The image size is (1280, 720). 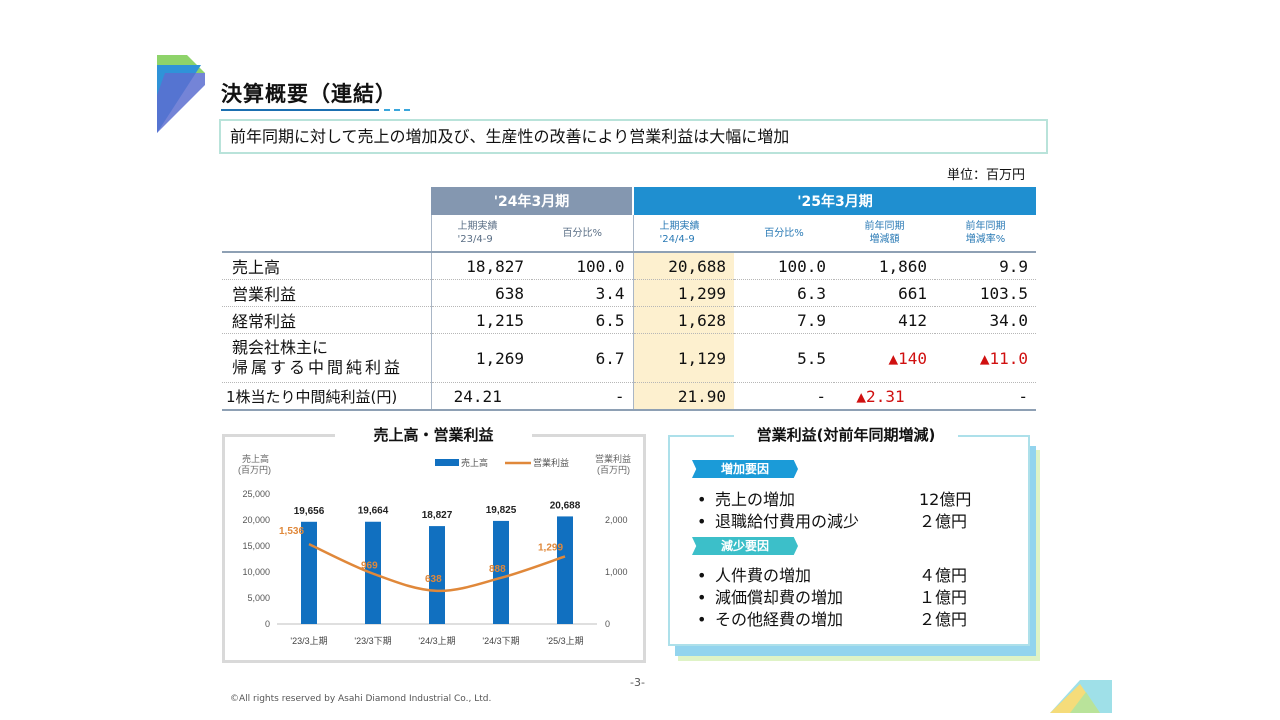 What do you see at coordinates (254, 470) in the screenshot?
I see `left-axis-unit: (百万円)` at bounding box center [254, 470].